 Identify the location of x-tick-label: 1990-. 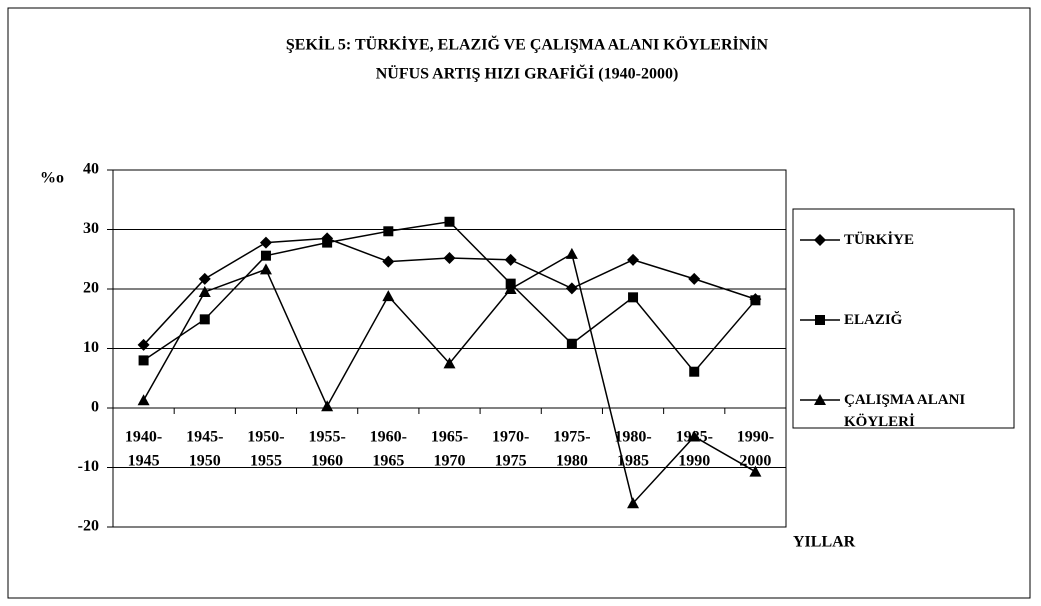
(755, 437).